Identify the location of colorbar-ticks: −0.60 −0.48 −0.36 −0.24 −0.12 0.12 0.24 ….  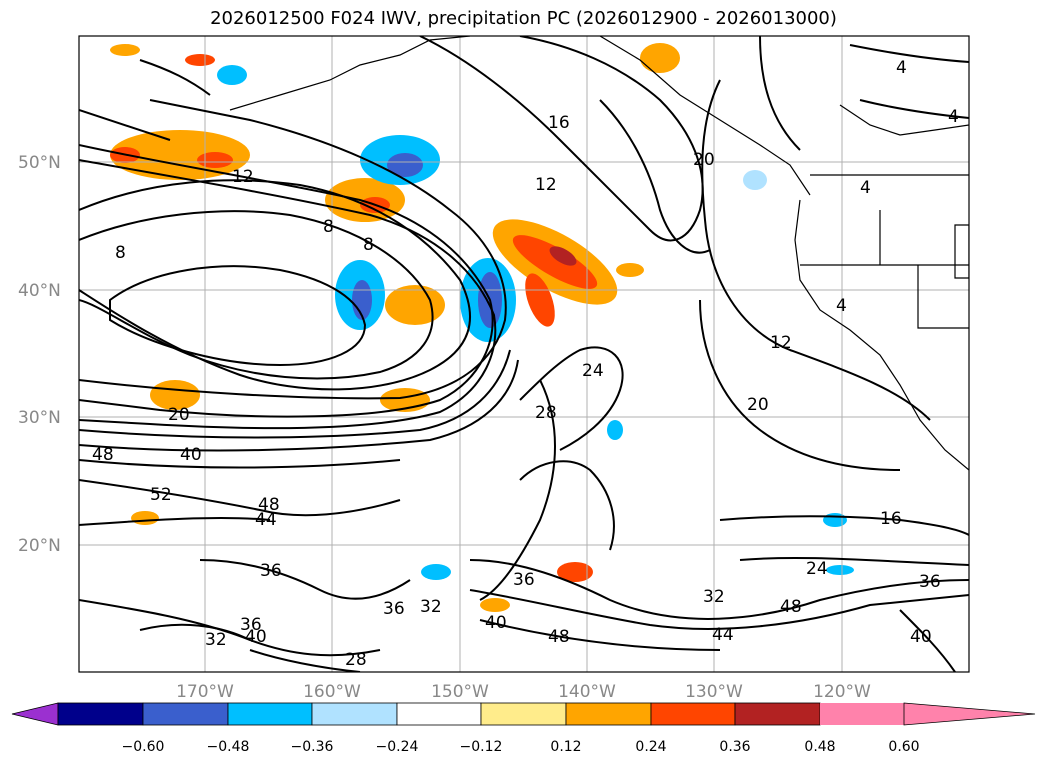
(521, 747).